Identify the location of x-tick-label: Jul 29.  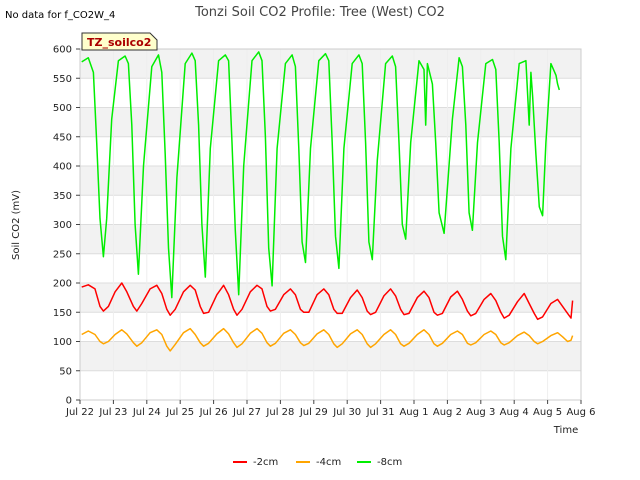
(313, 412).